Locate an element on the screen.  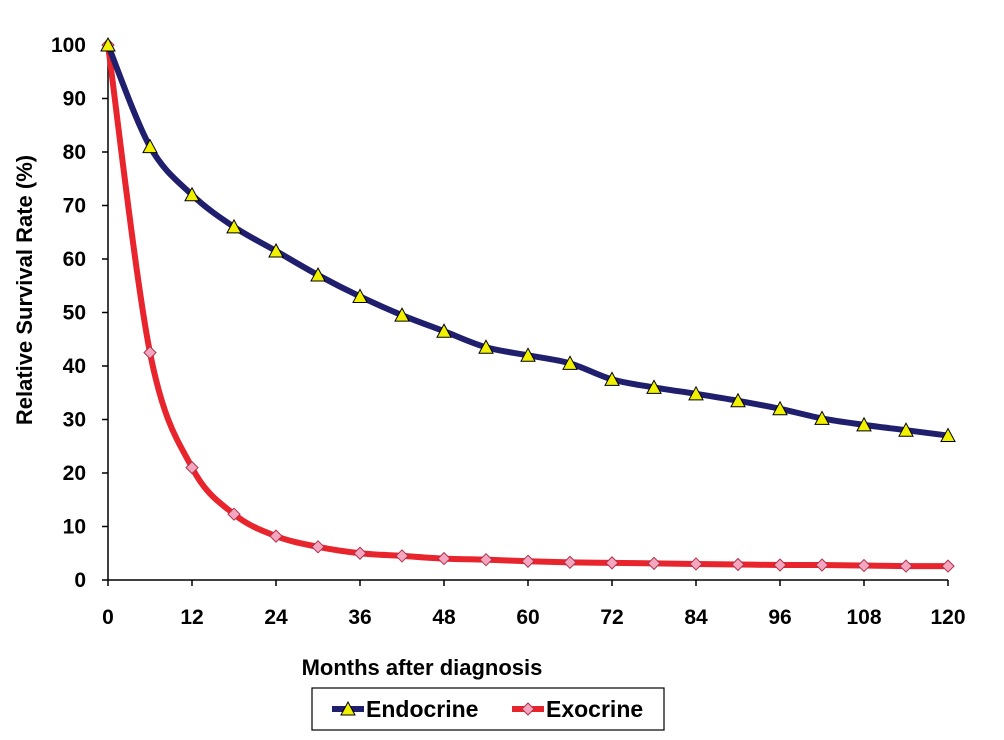
x-tick-label: 96 is located at coordinates (779, 617).